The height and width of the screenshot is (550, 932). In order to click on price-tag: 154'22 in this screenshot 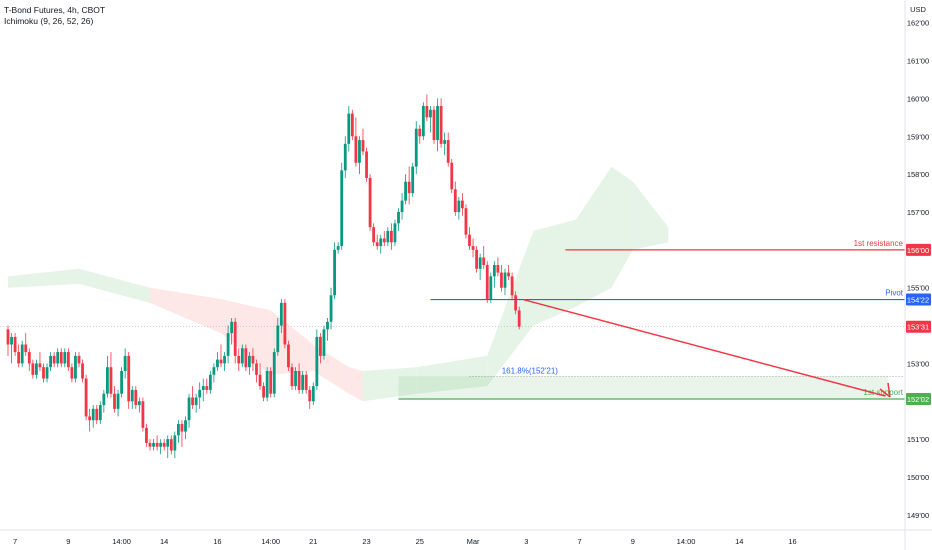, I will do `click(918, 299)`.